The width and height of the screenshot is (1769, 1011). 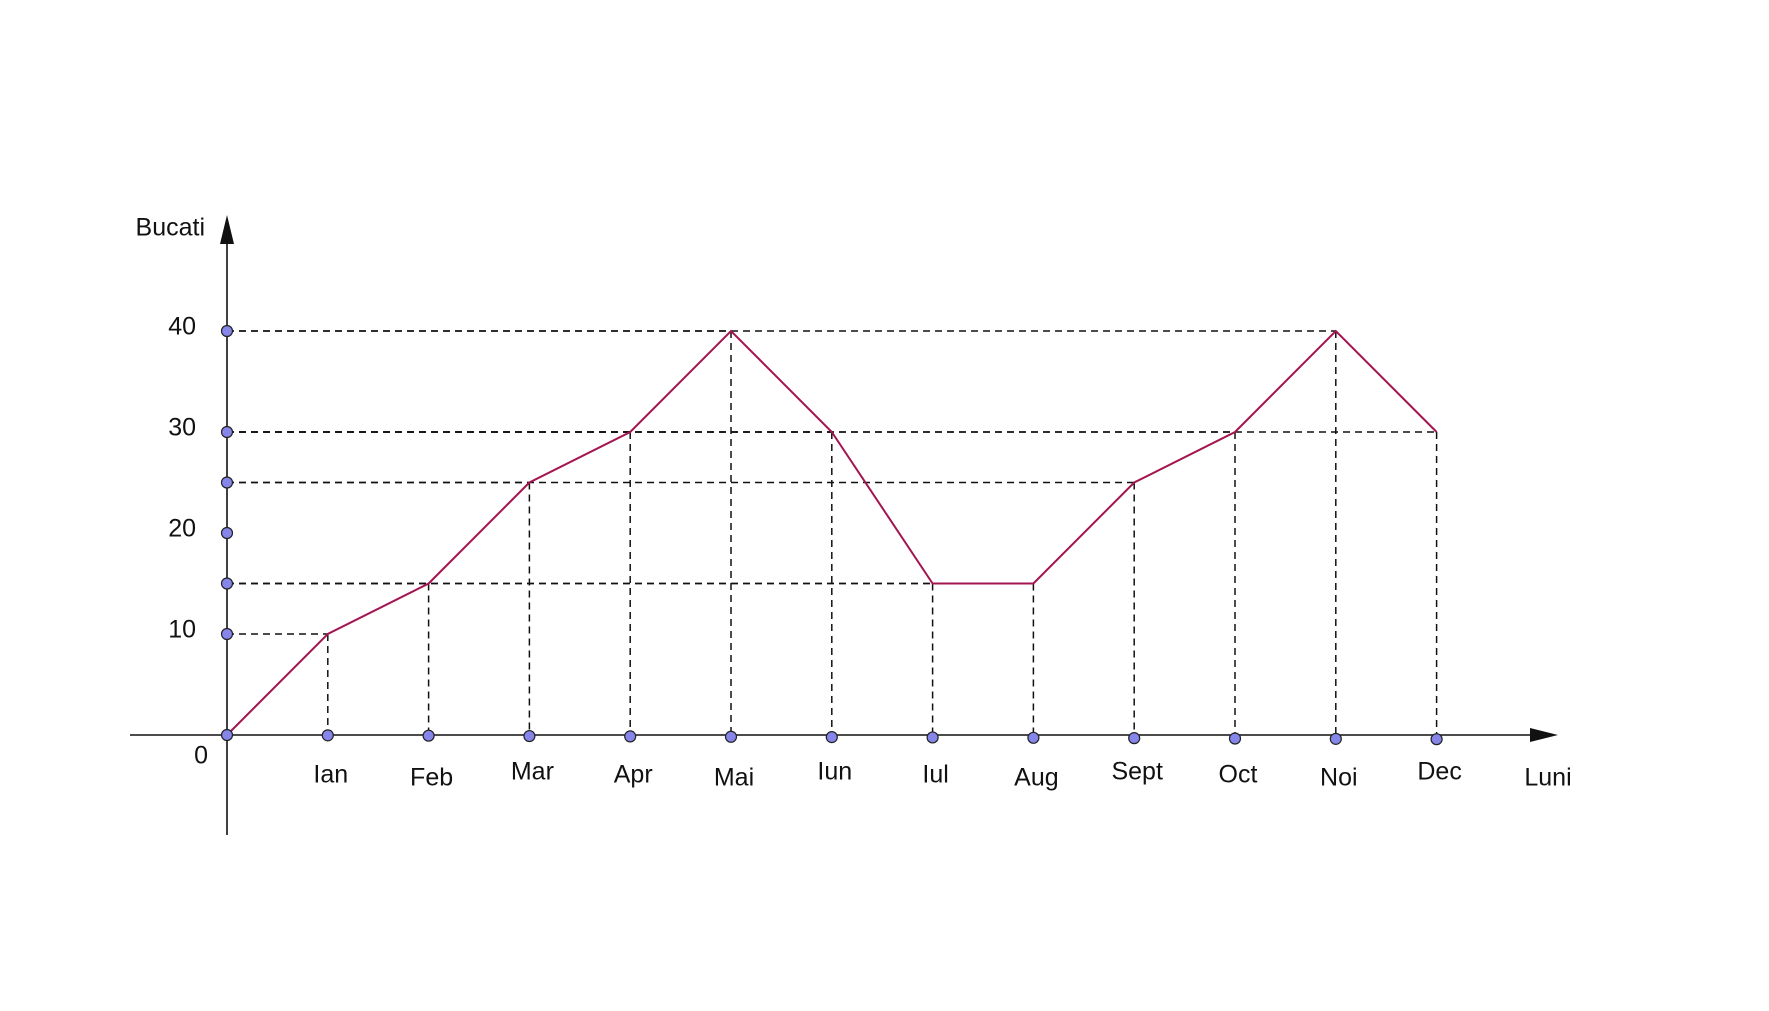 I want to click on x-tick-label: Noi, so click(x=1339, y=778).